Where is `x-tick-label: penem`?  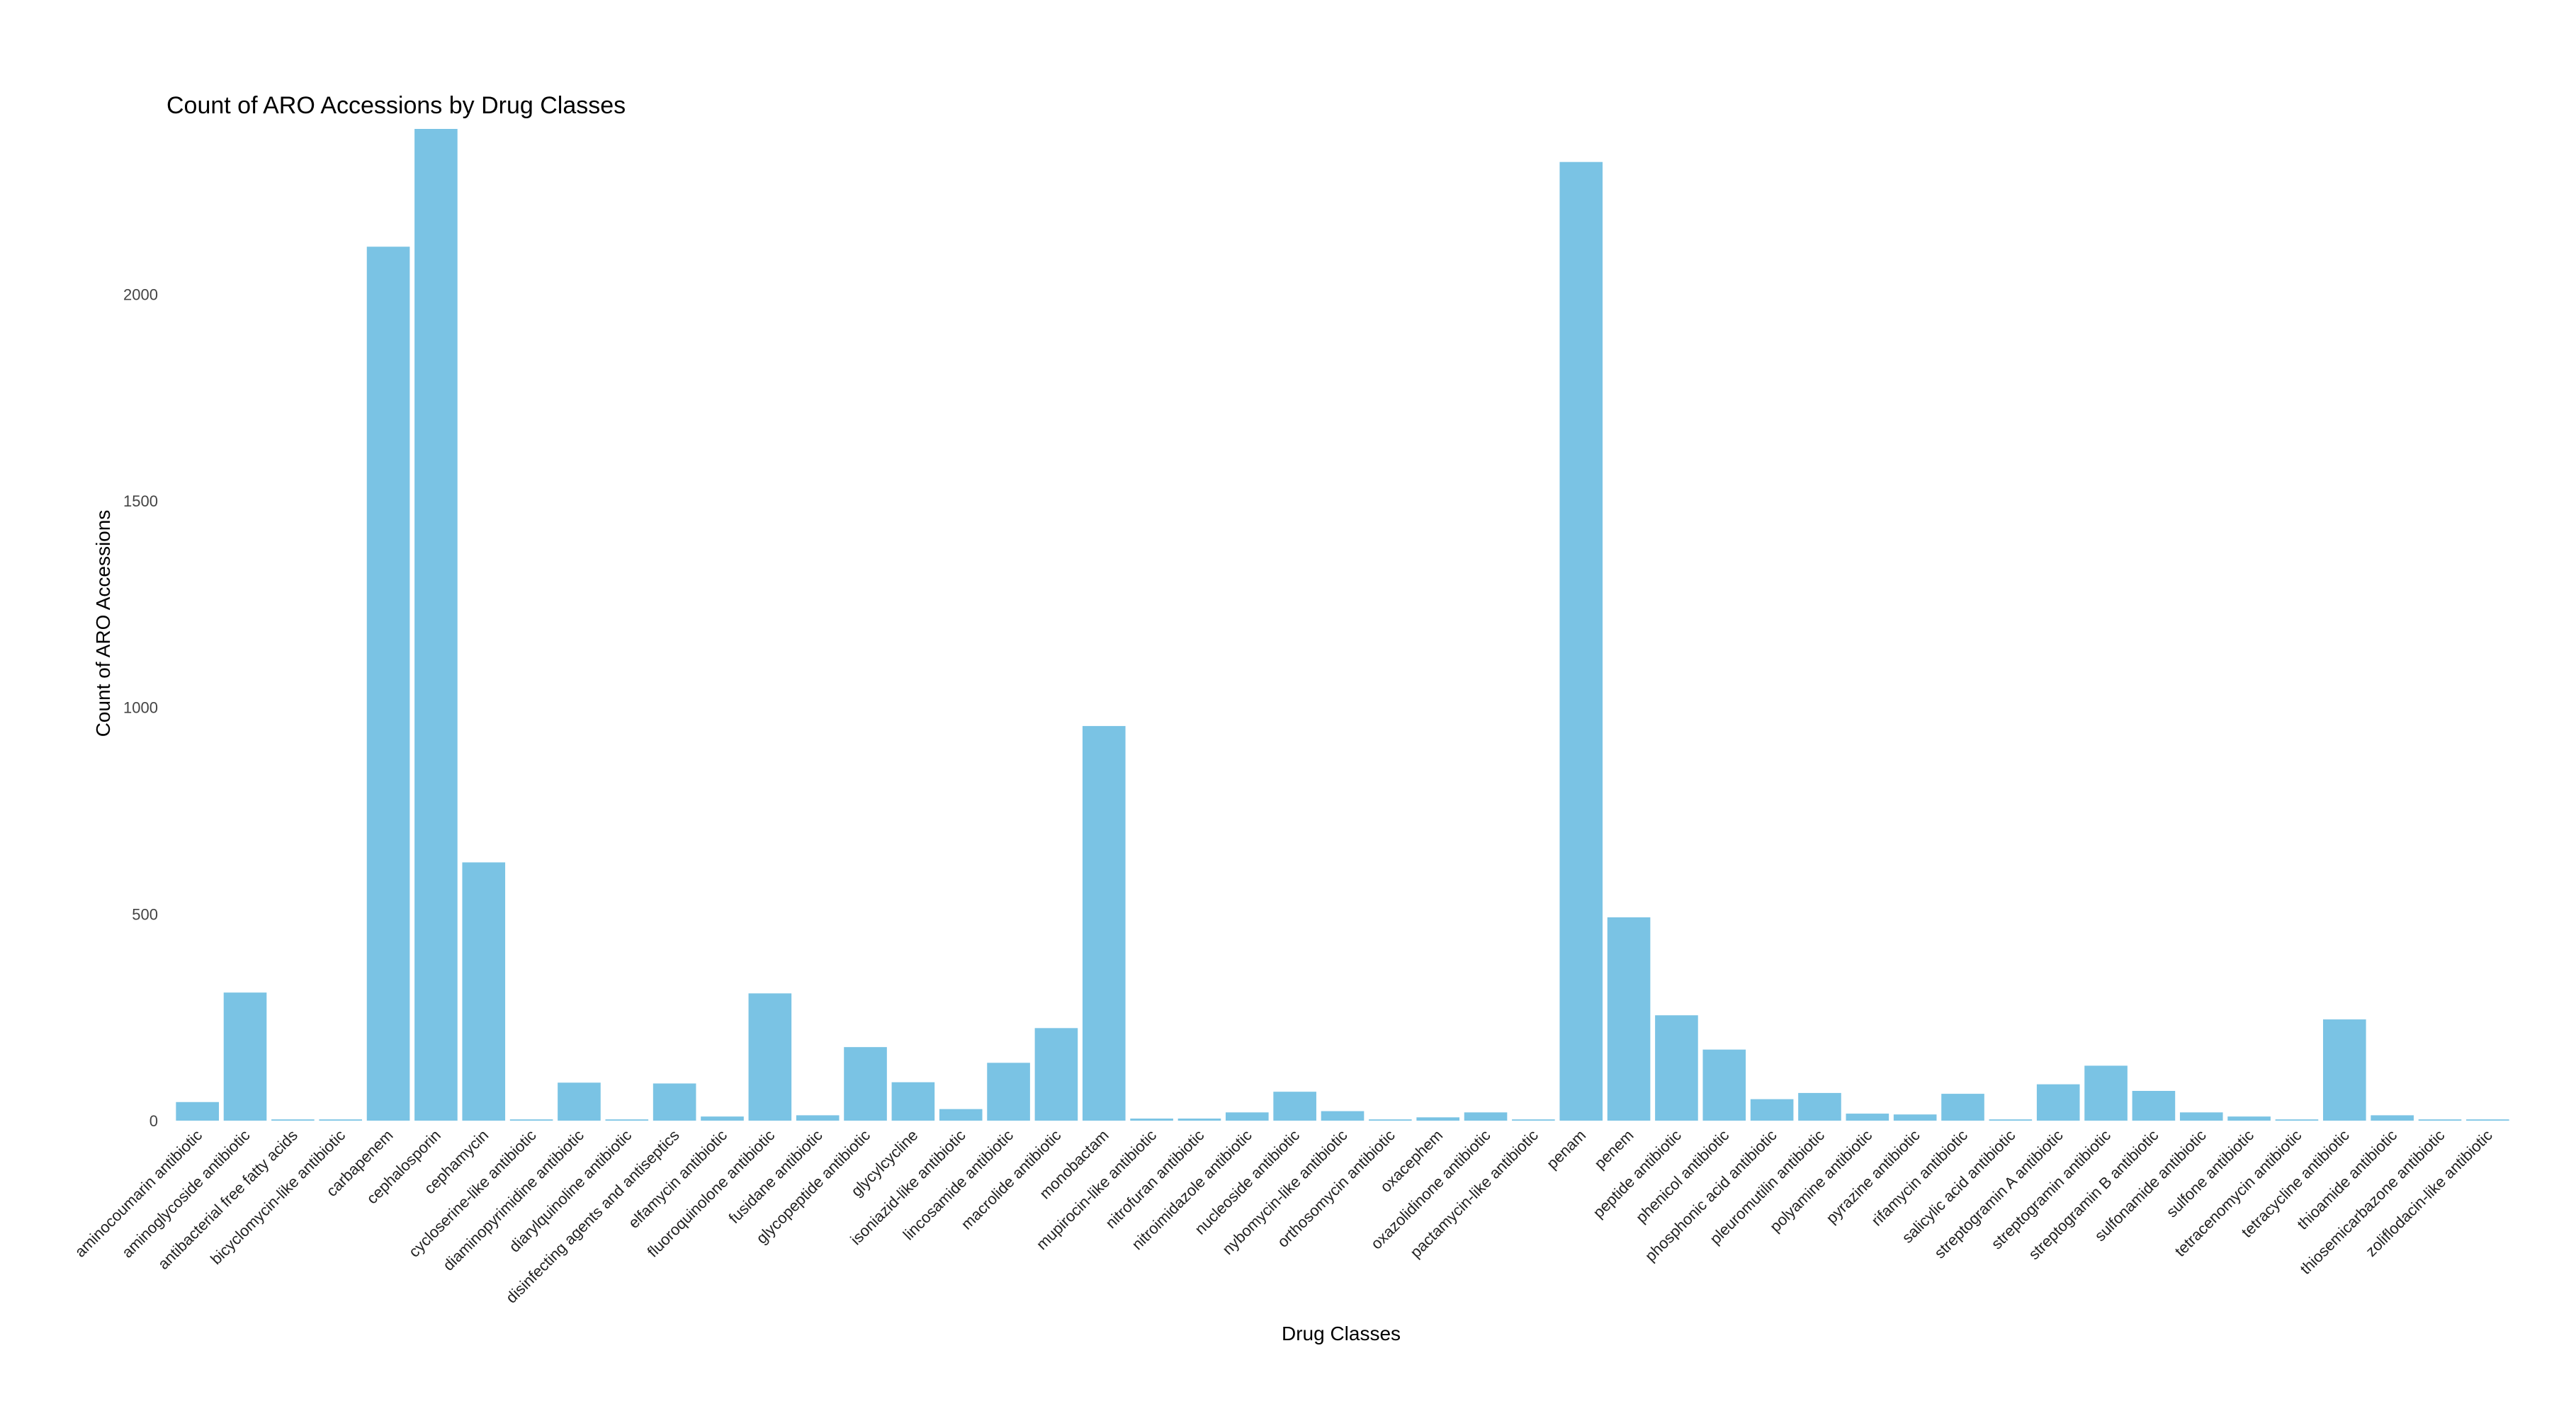
x-tick-label: penem is located at coordinates (1614, 1149).